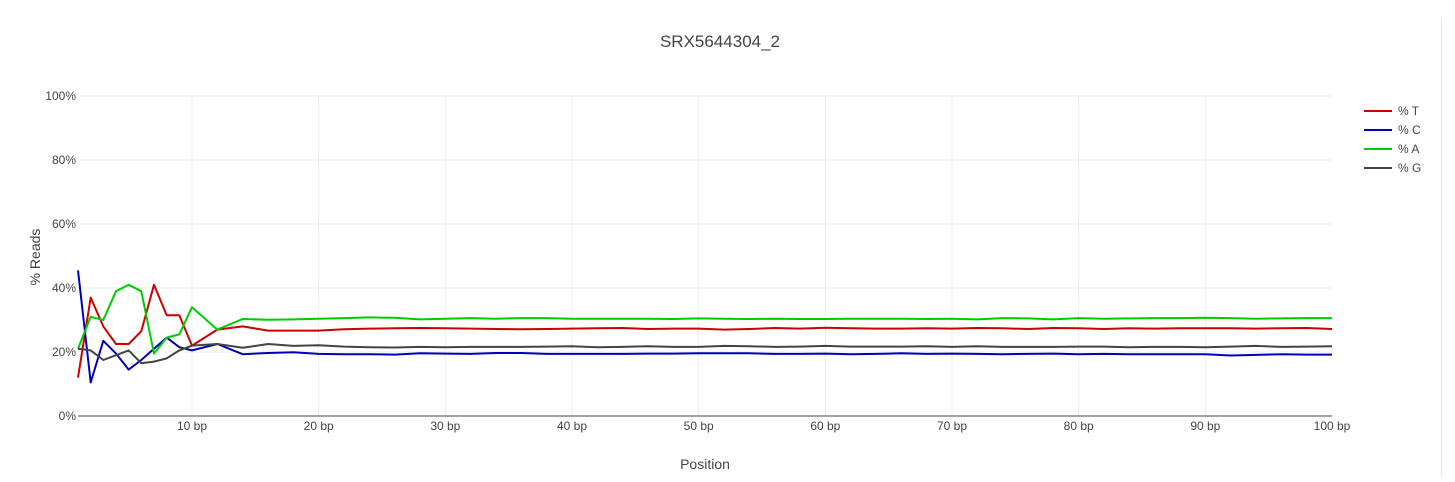 This screenshot has width=1455, height=482. I want to click on legend-label: % C, so click(1409, 130).